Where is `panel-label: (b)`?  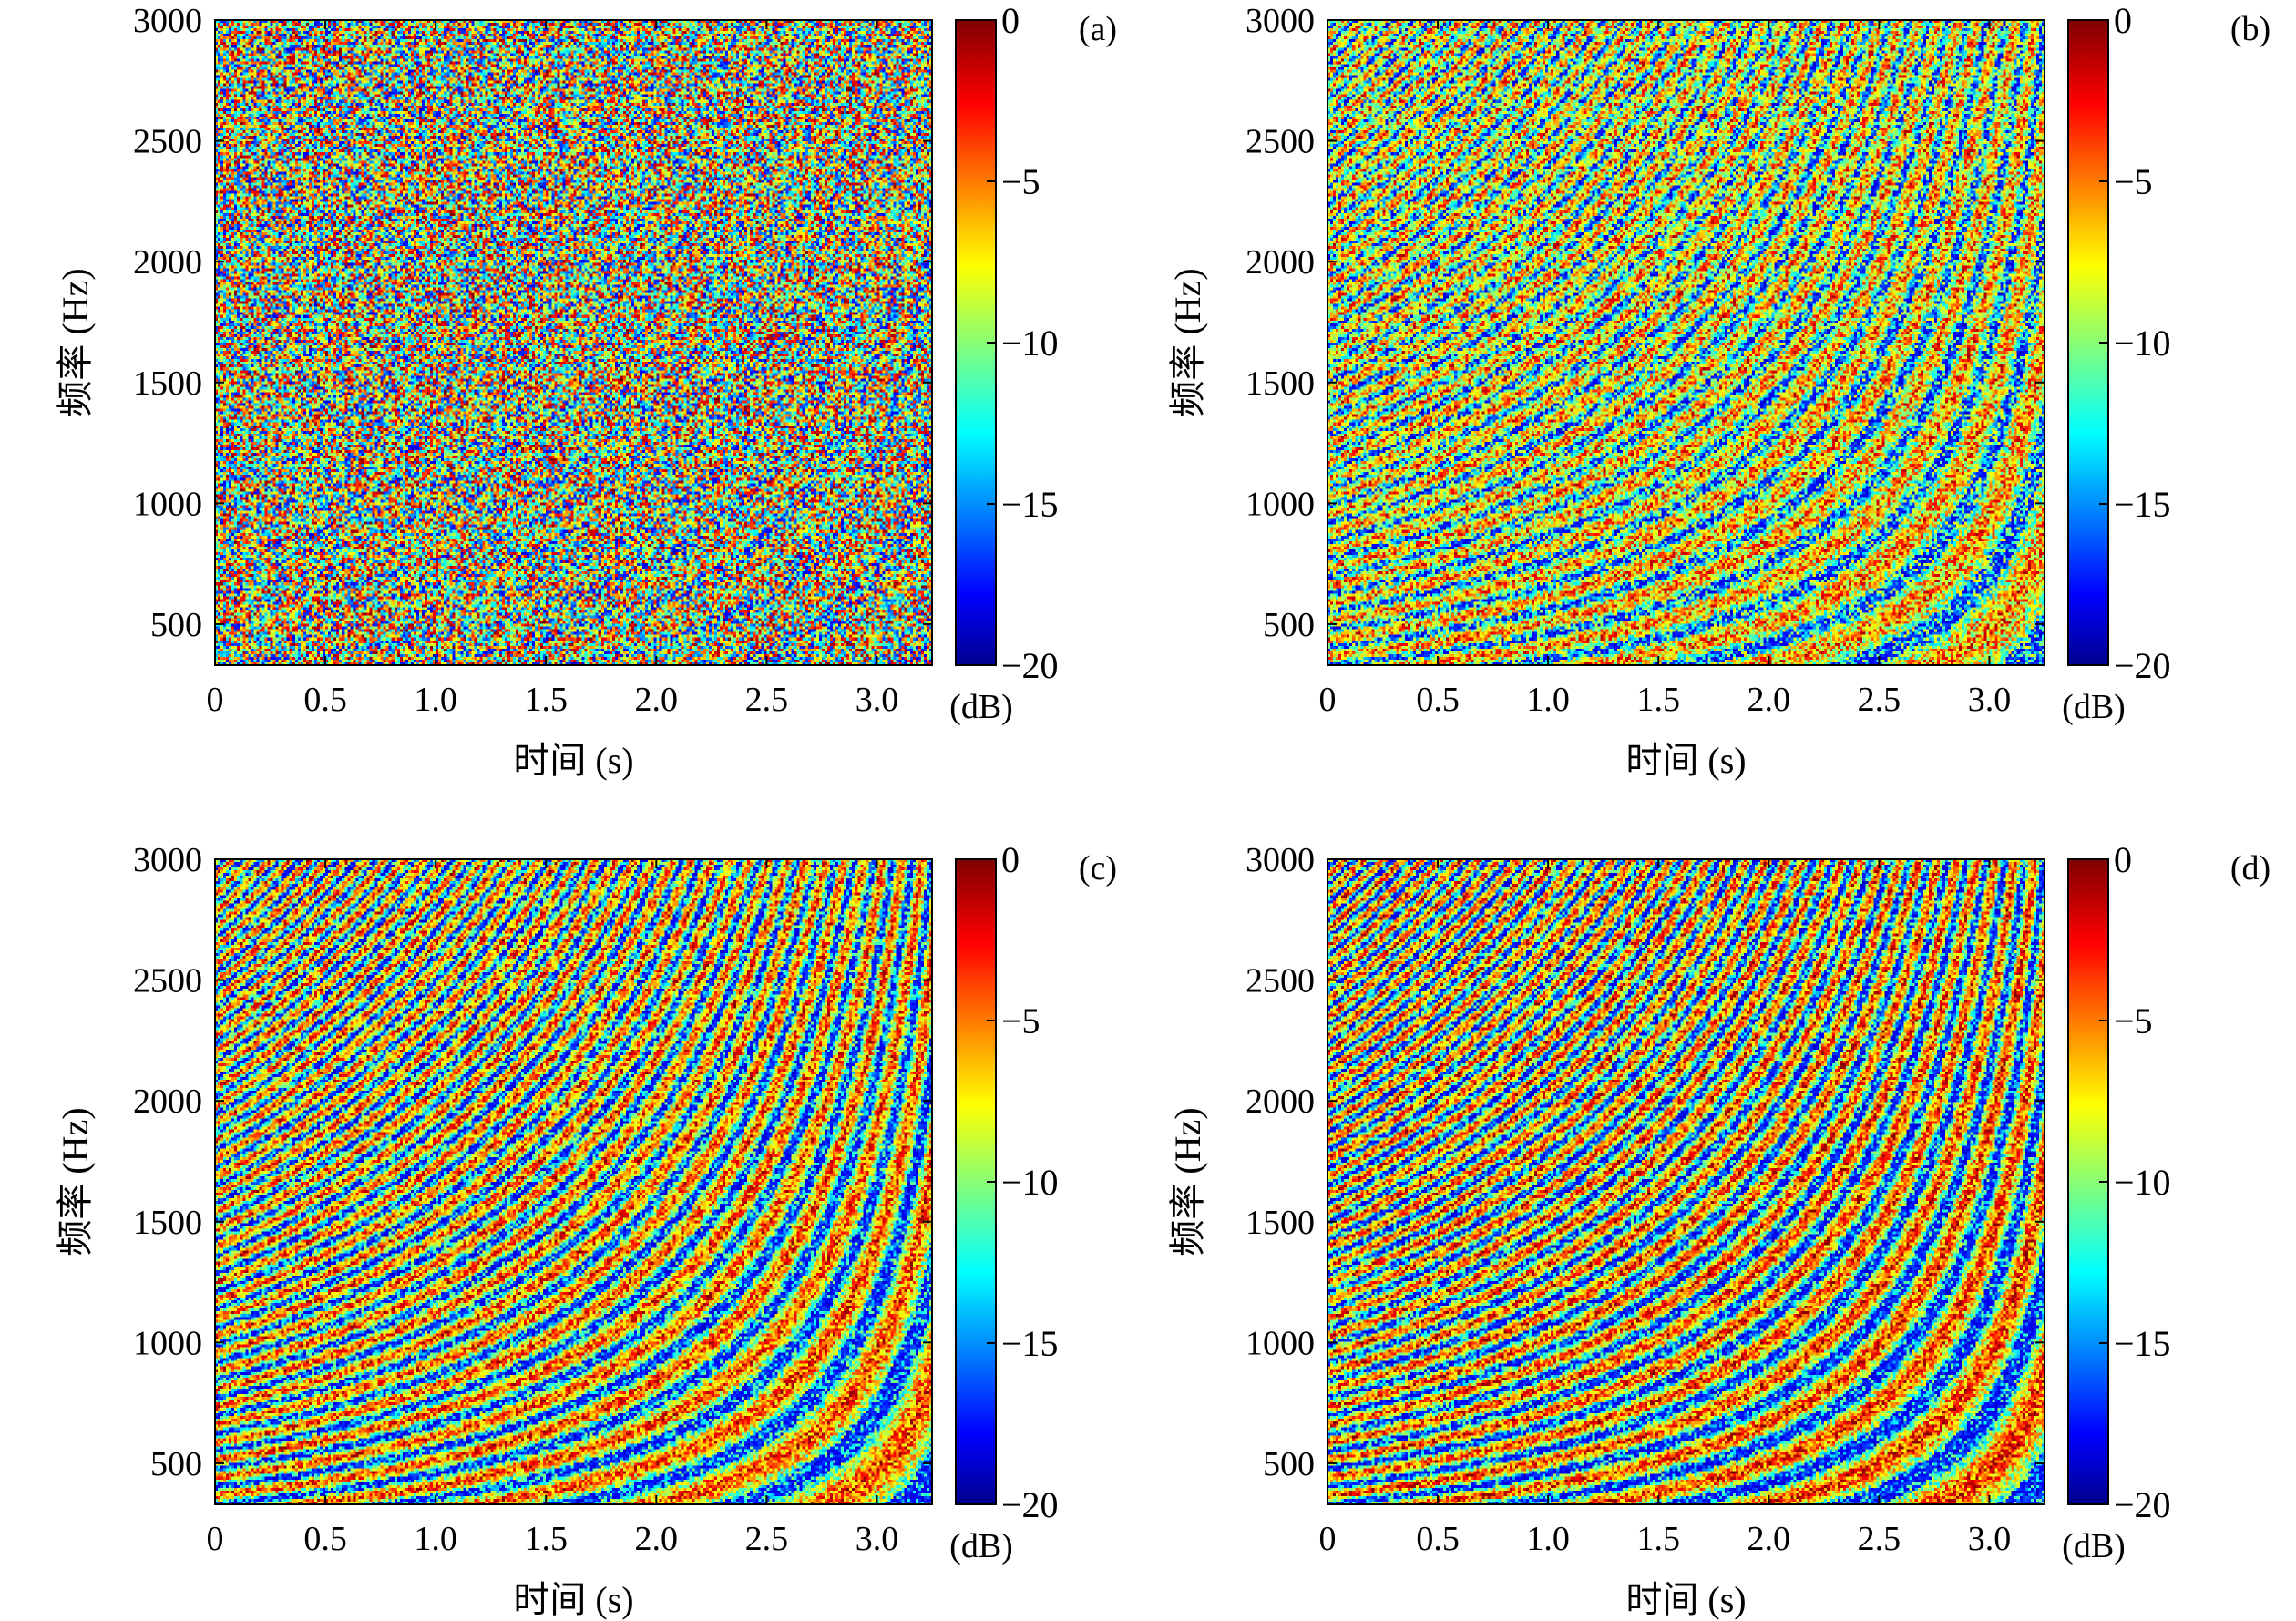
panel-label: (b) is located at coordinates (2250, 29).